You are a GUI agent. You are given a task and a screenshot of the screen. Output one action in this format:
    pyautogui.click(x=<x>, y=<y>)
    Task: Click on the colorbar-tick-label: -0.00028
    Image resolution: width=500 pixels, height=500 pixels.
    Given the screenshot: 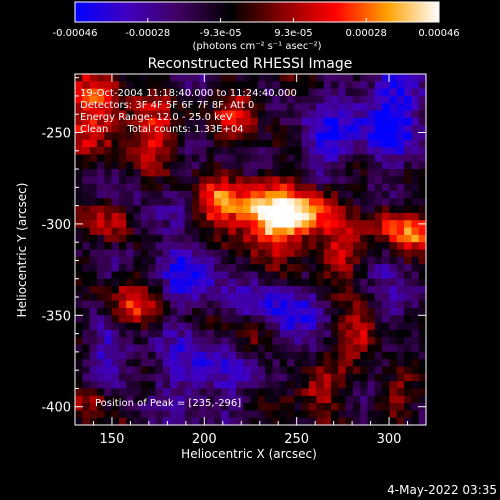 What is the action you would take?
    pyautogui.click(x=147, y=33)
    